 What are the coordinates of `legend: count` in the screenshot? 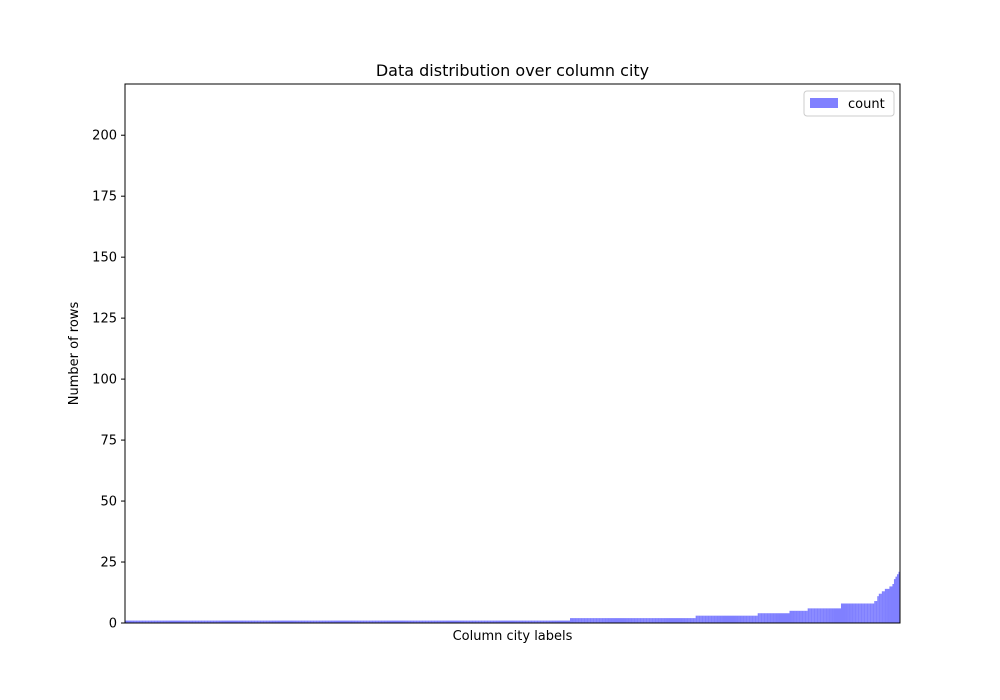 It's located at (849, 103).